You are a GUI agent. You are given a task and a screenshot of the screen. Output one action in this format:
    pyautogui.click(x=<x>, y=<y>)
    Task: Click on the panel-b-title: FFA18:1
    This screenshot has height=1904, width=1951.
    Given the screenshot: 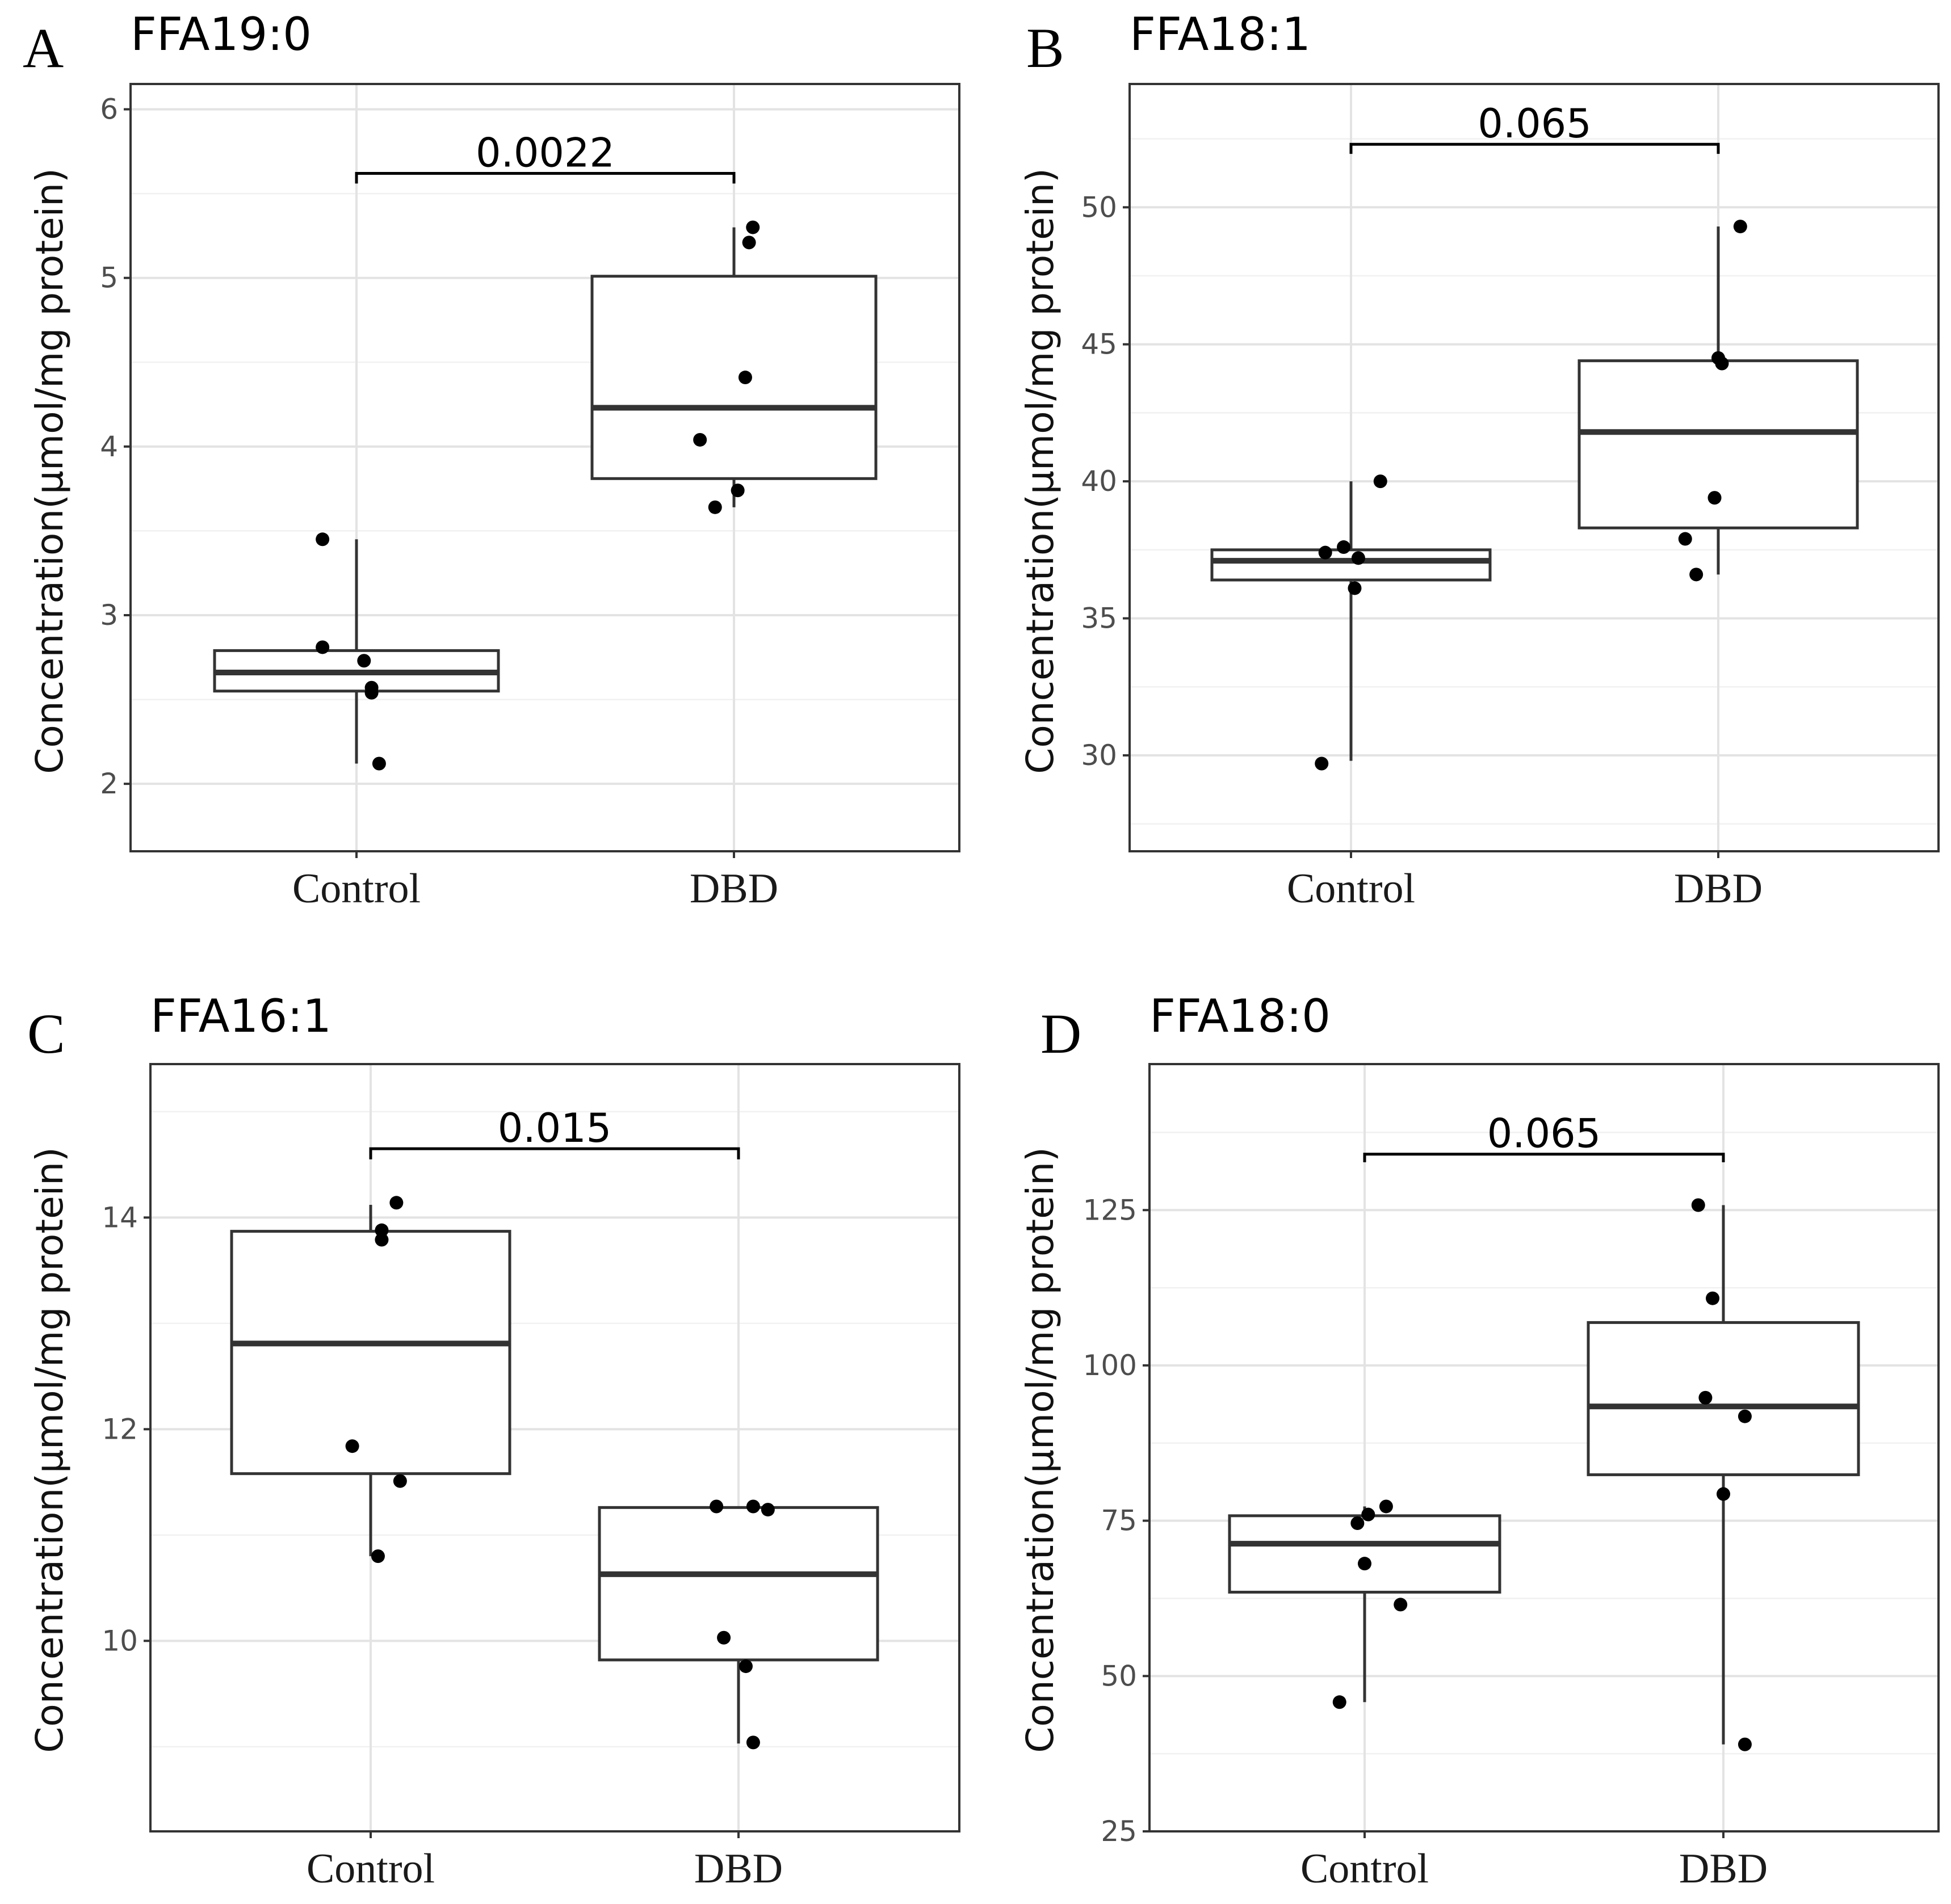 What is the action you would take?
    pyautogui.click(x=1221, y=34)
    